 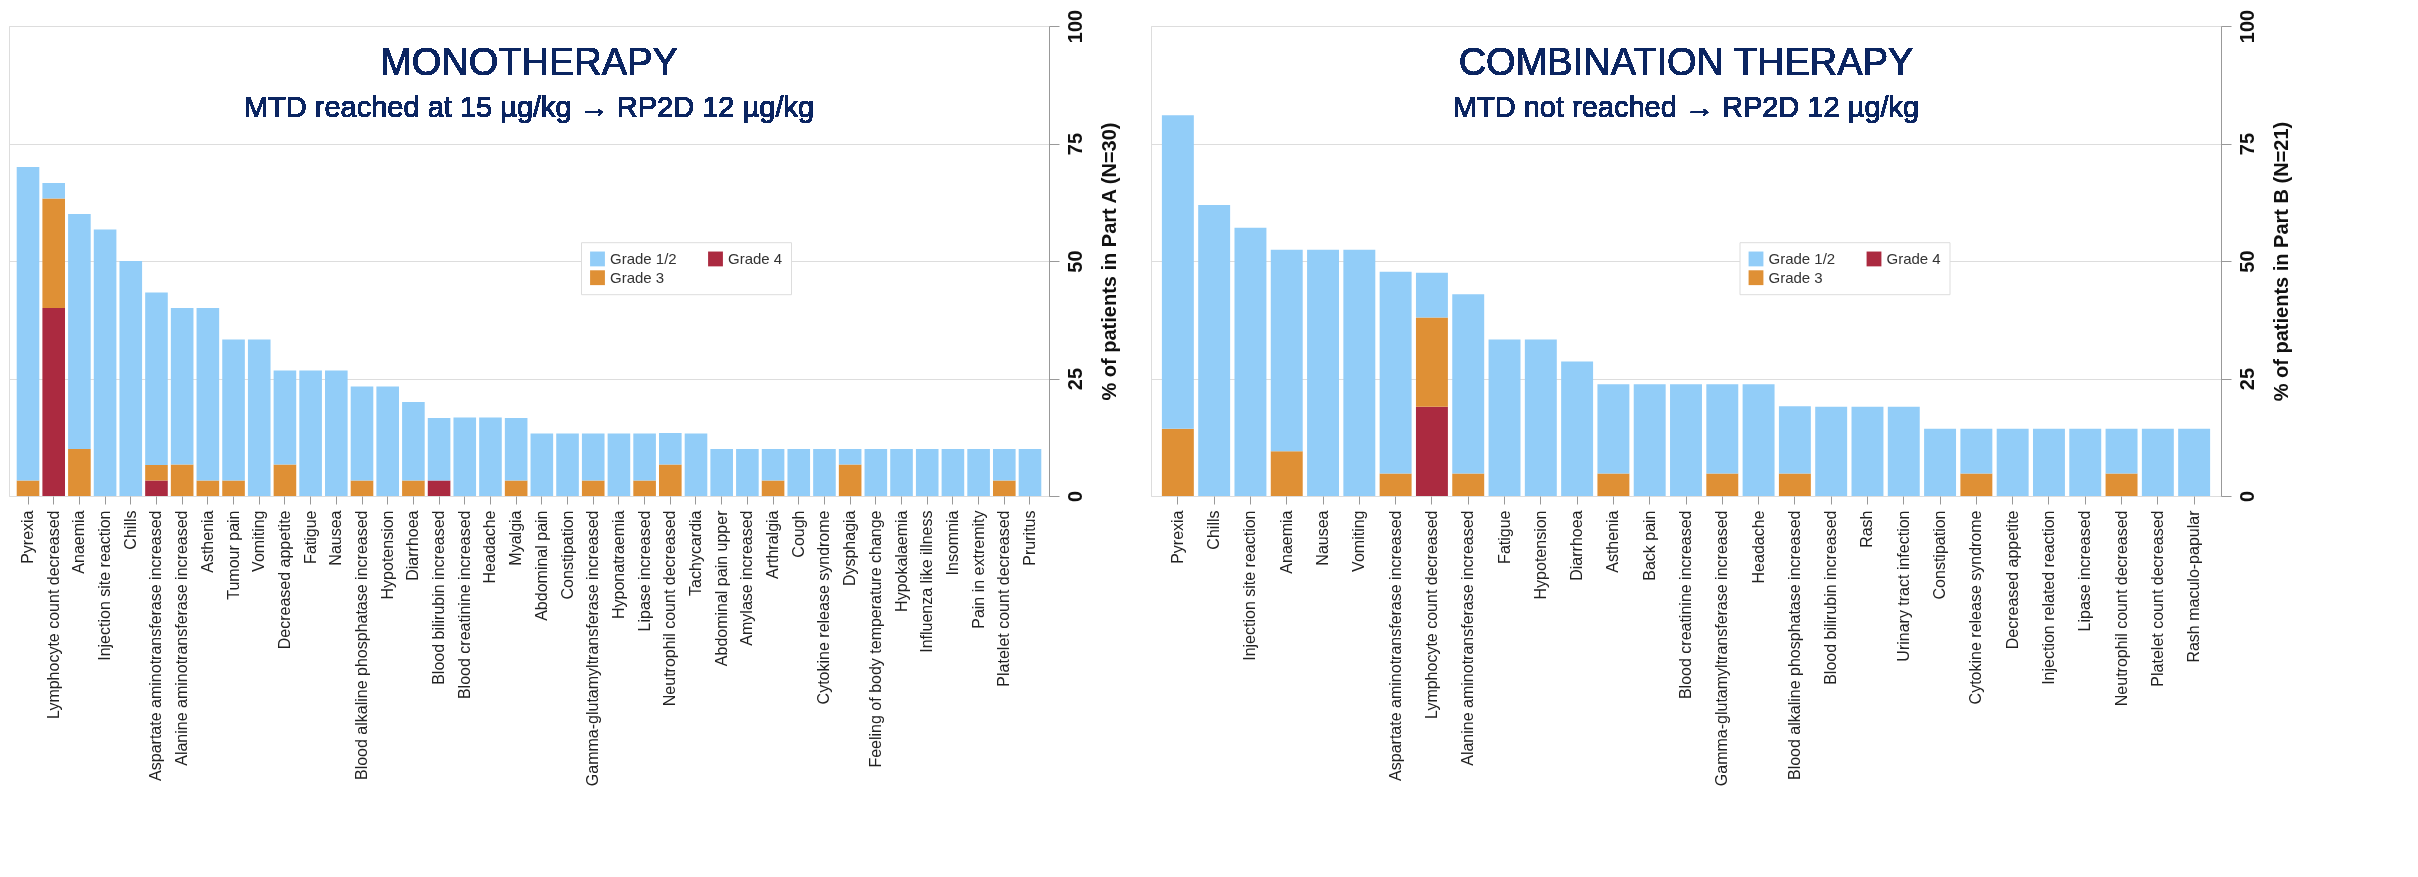 I want to click on x-tick-label: Vomiting, so click(x=1359, y=541).